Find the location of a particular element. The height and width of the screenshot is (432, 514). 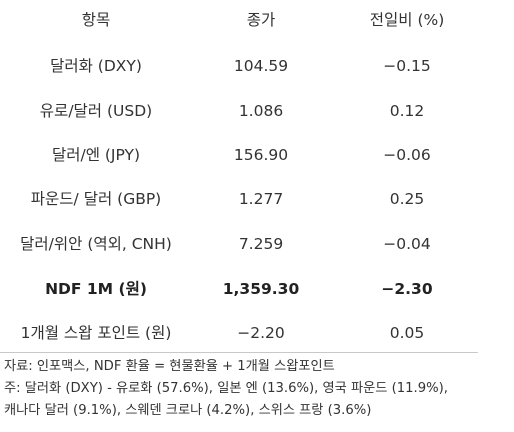

row-change: −2.30 is located at coordinates (407, 289).